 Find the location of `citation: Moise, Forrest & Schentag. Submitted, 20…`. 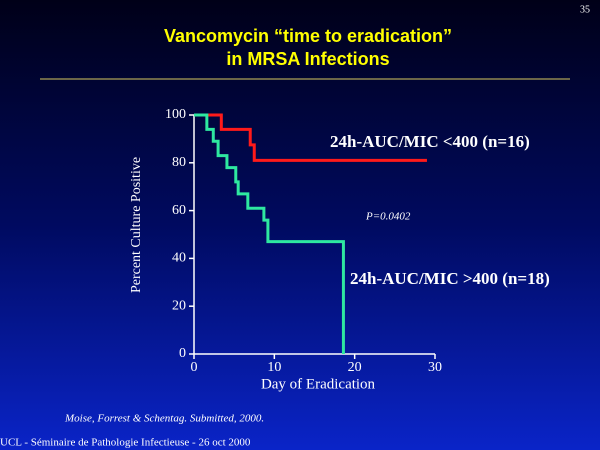

citation: Moise, Forrest & Schentag. Submitted, 20… is located at coordinates (164, 419).